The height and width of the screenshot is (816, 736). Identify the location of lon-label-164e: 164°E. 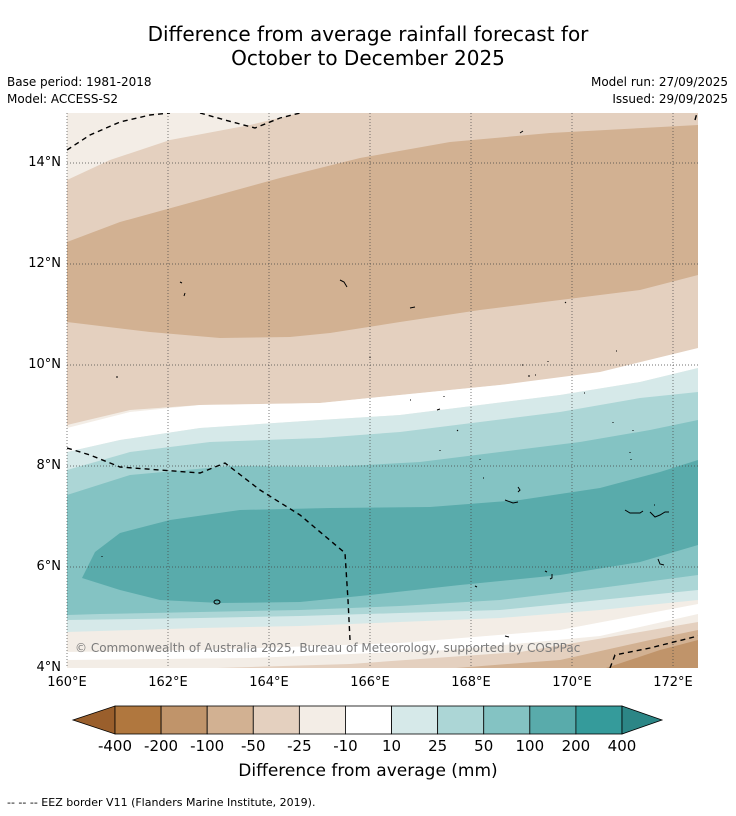
(269, 682).